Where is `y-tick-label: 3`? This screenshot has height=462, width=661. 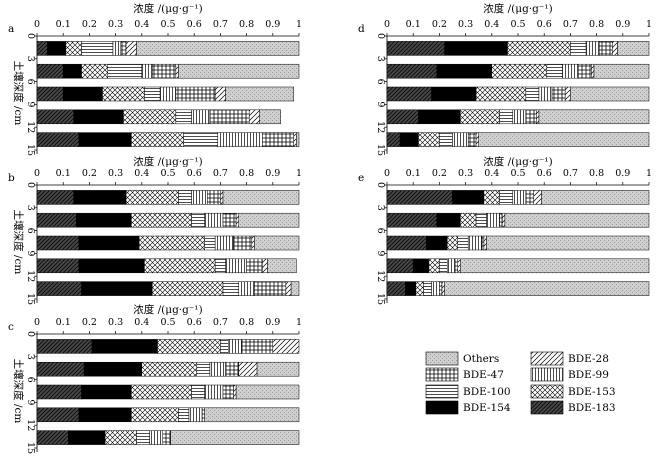 y-tick-label: 3 is located at coordinates (380, 208).